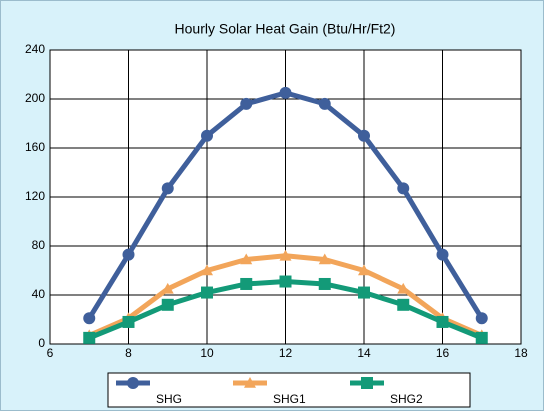 This screenshot has height=411, width=544. I want to click on legend, so click(289, 390).